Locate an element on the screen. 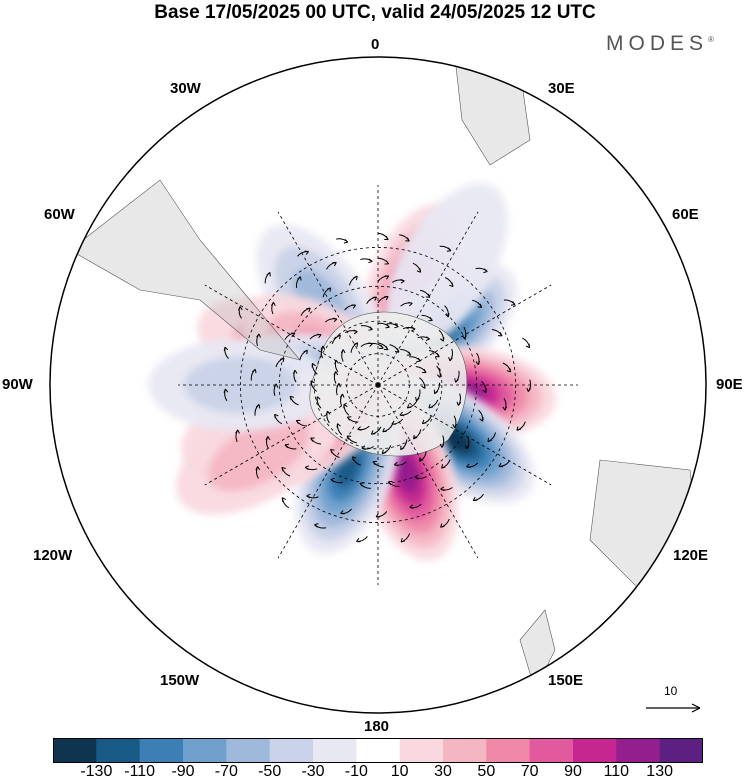 Image resolution: width=750 pixels, height=783 pixels. brand-name: MODES is located at coordinates (657, 43).